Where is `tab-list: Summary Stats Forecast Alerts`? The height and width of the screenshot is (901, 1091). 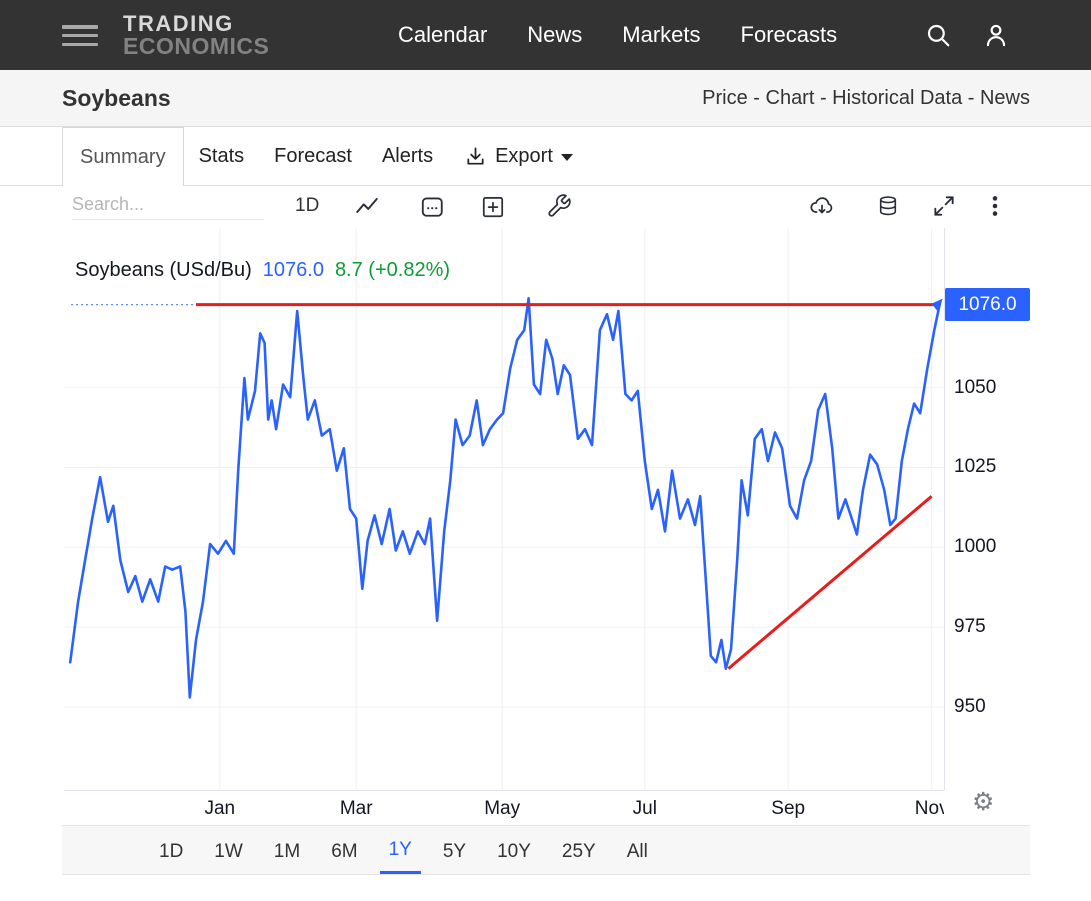 tab-list: Summary Stats Forecast Alerts is located at coordinates (255, 156).